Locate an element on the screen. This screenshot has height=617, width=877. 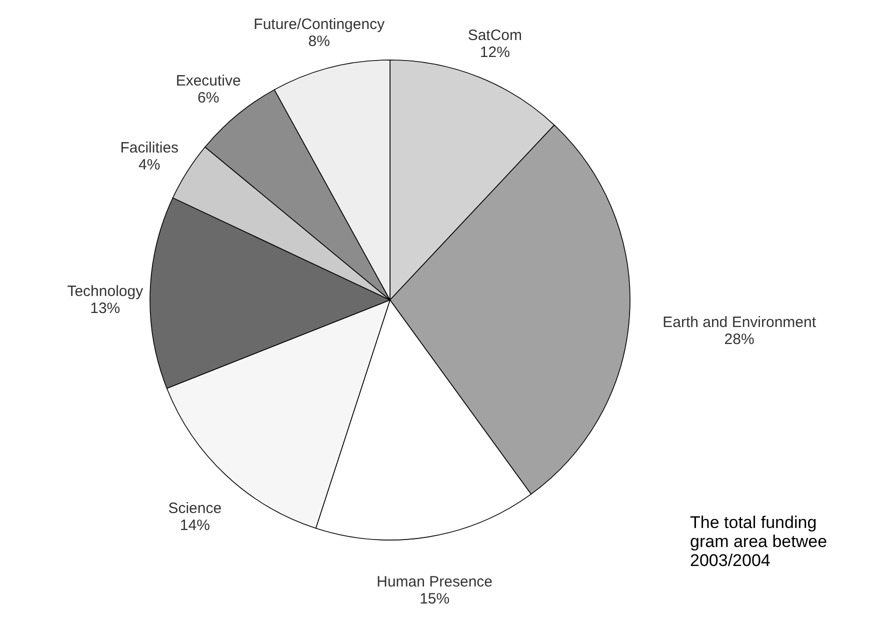
data-label: 12% is located at coordinates (495, 53).